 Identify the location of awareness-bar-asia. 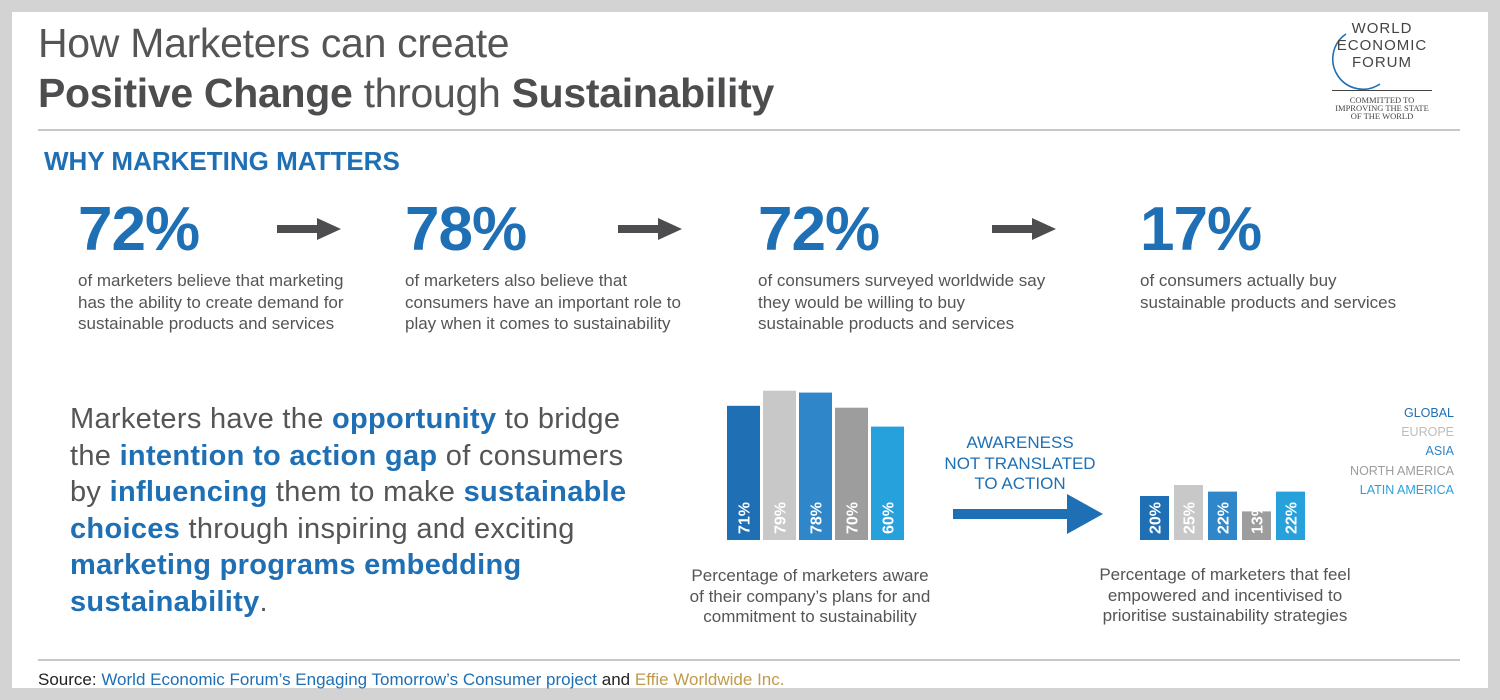
(815, 466).